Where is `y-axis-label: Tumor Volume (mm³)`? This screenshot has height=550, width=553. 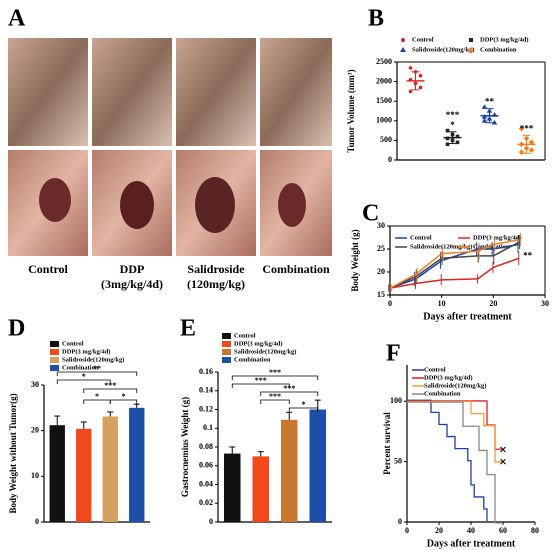
y-axis-label: Tumor Volume (mm³) is located at coordinates (351, 110).